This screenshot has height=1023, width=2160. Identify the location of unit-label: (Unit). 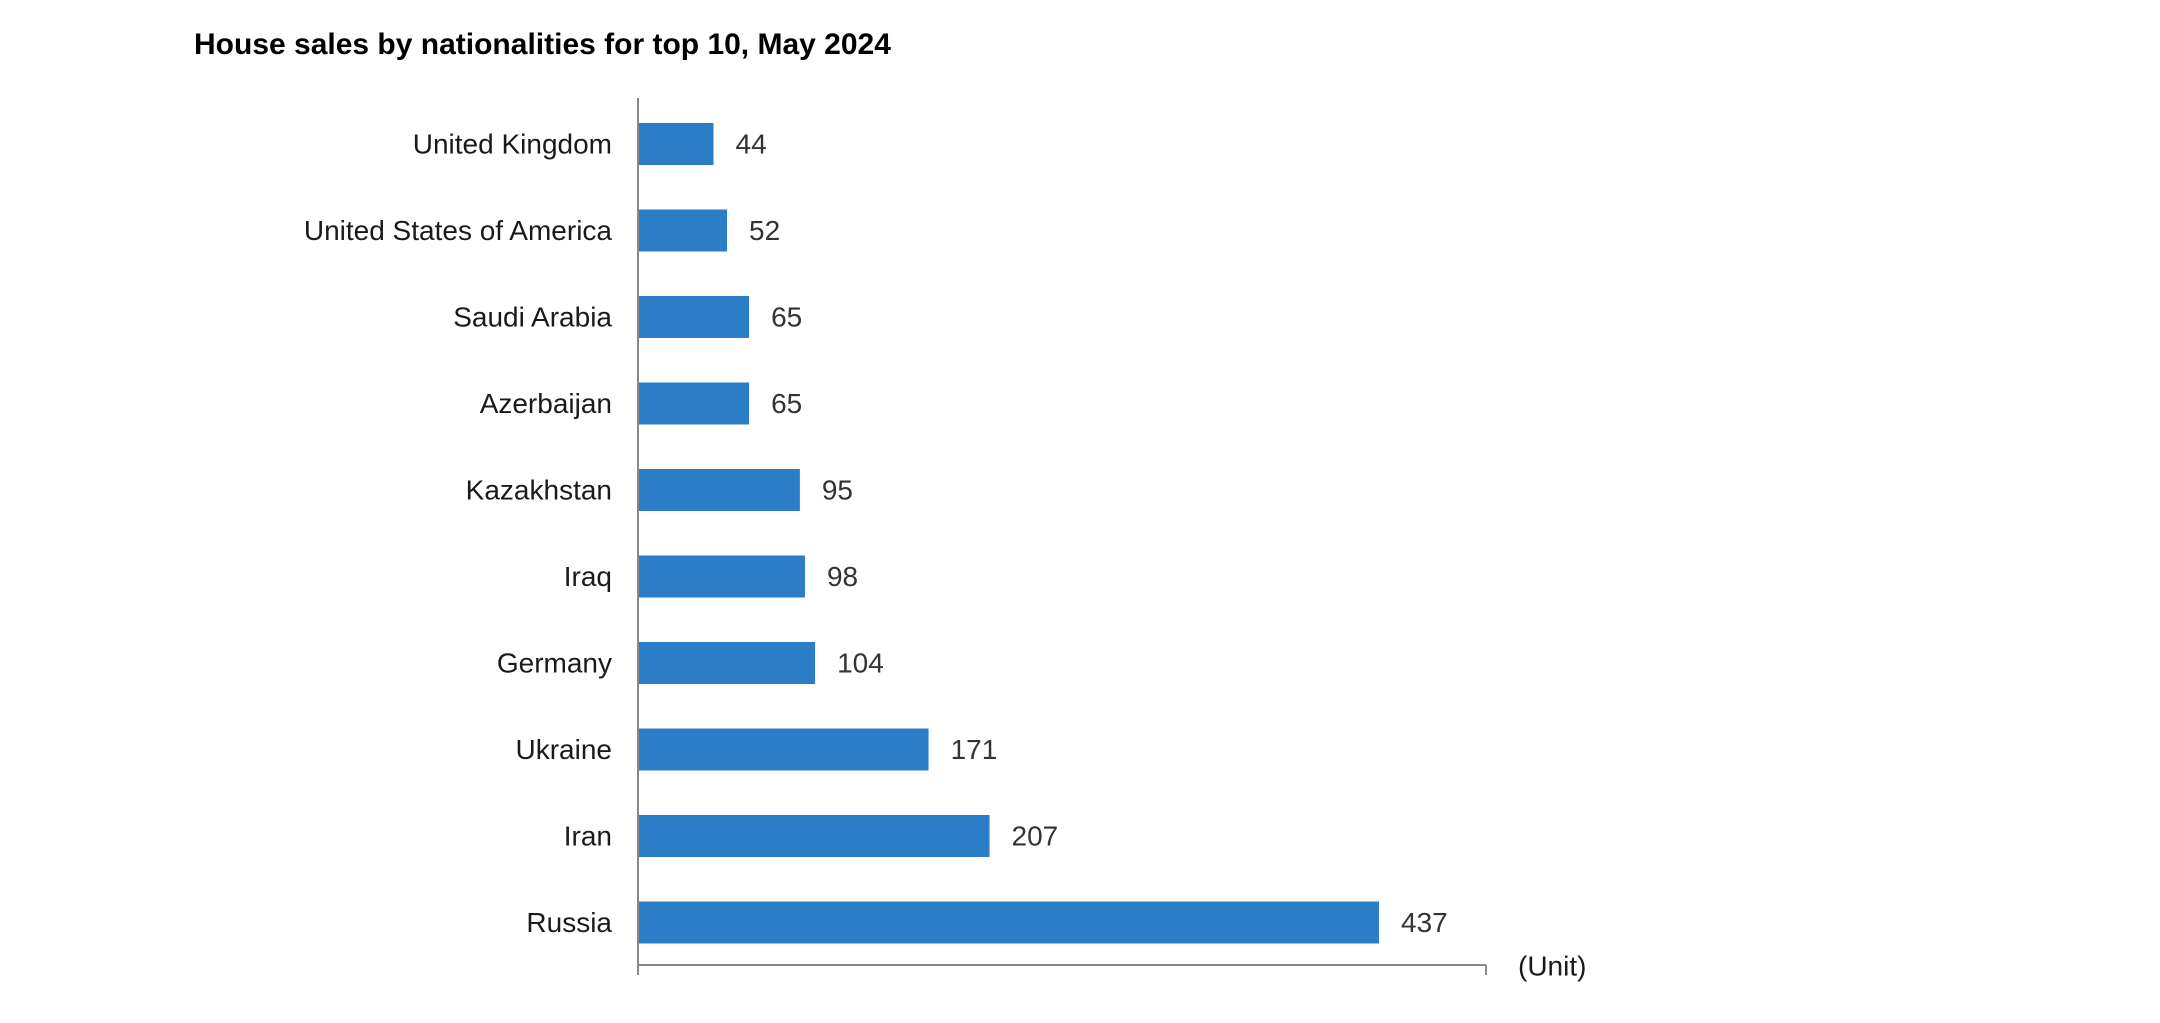
(1552, 966).